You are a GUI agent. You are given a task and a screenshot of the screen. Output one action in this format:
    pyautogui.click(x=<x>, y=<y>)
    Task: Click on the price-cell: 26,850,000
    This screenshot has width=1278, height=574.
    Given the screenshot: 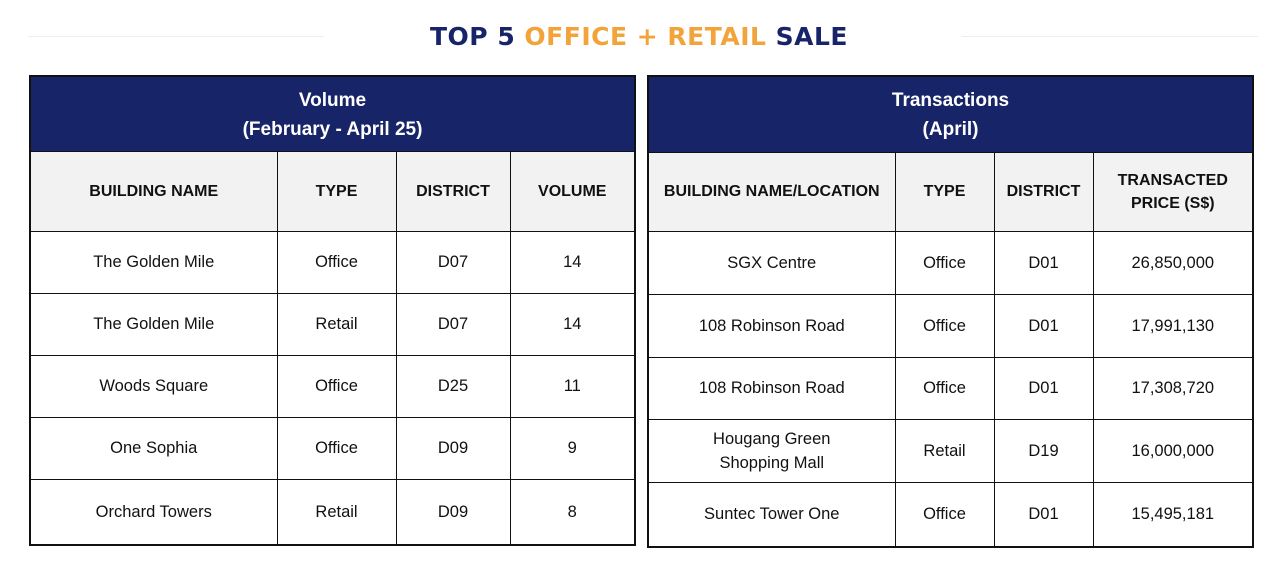 What is the action you would take?
    pyautogui.click(x=1173, y=262)
    